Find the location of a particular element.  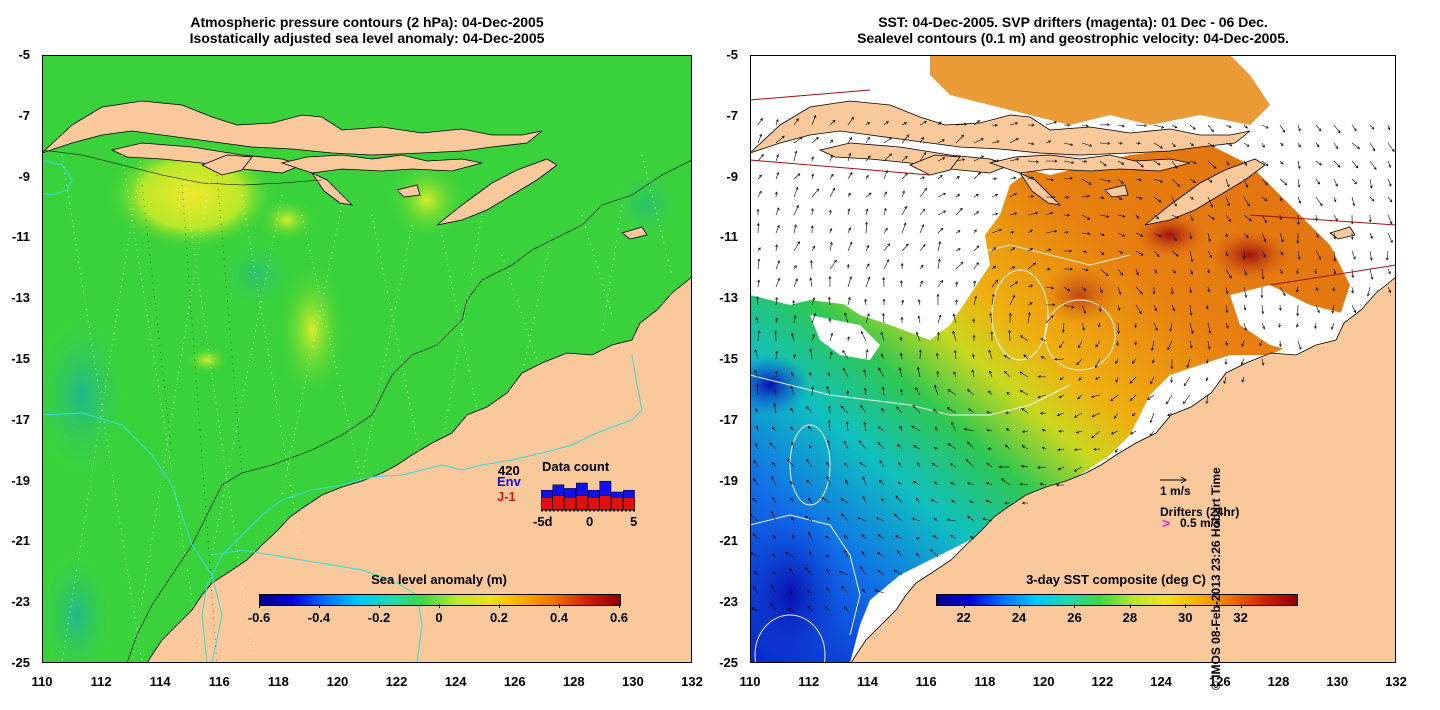

data-count-xlabel: 0 is located at coordinates (590, 521).